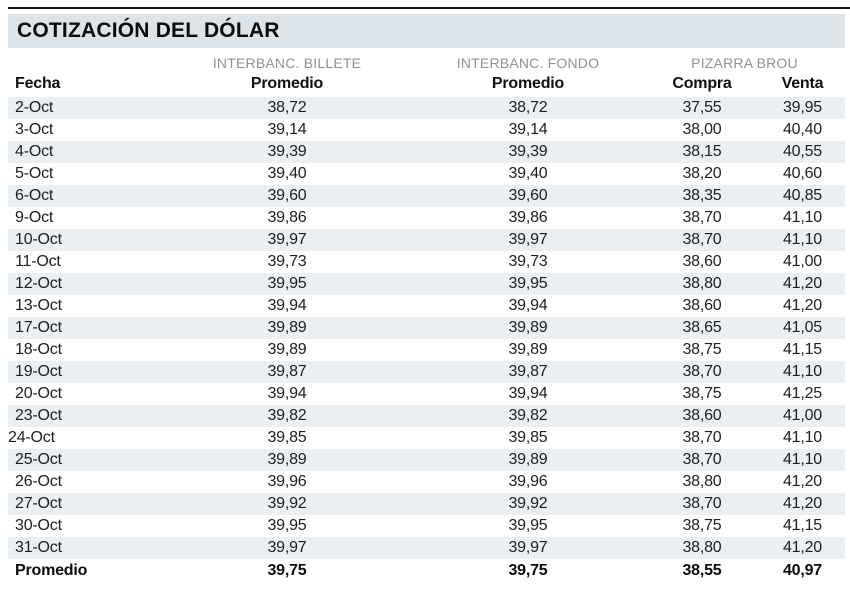 Image resolution: width=850 pixels, height=604 pixels. What do you see at coordinates (426, 240) in the screenshot?
I see `table-row: 10-Oct 39,97 39,97 38,70 41,10` at bounding box center [426, 240].